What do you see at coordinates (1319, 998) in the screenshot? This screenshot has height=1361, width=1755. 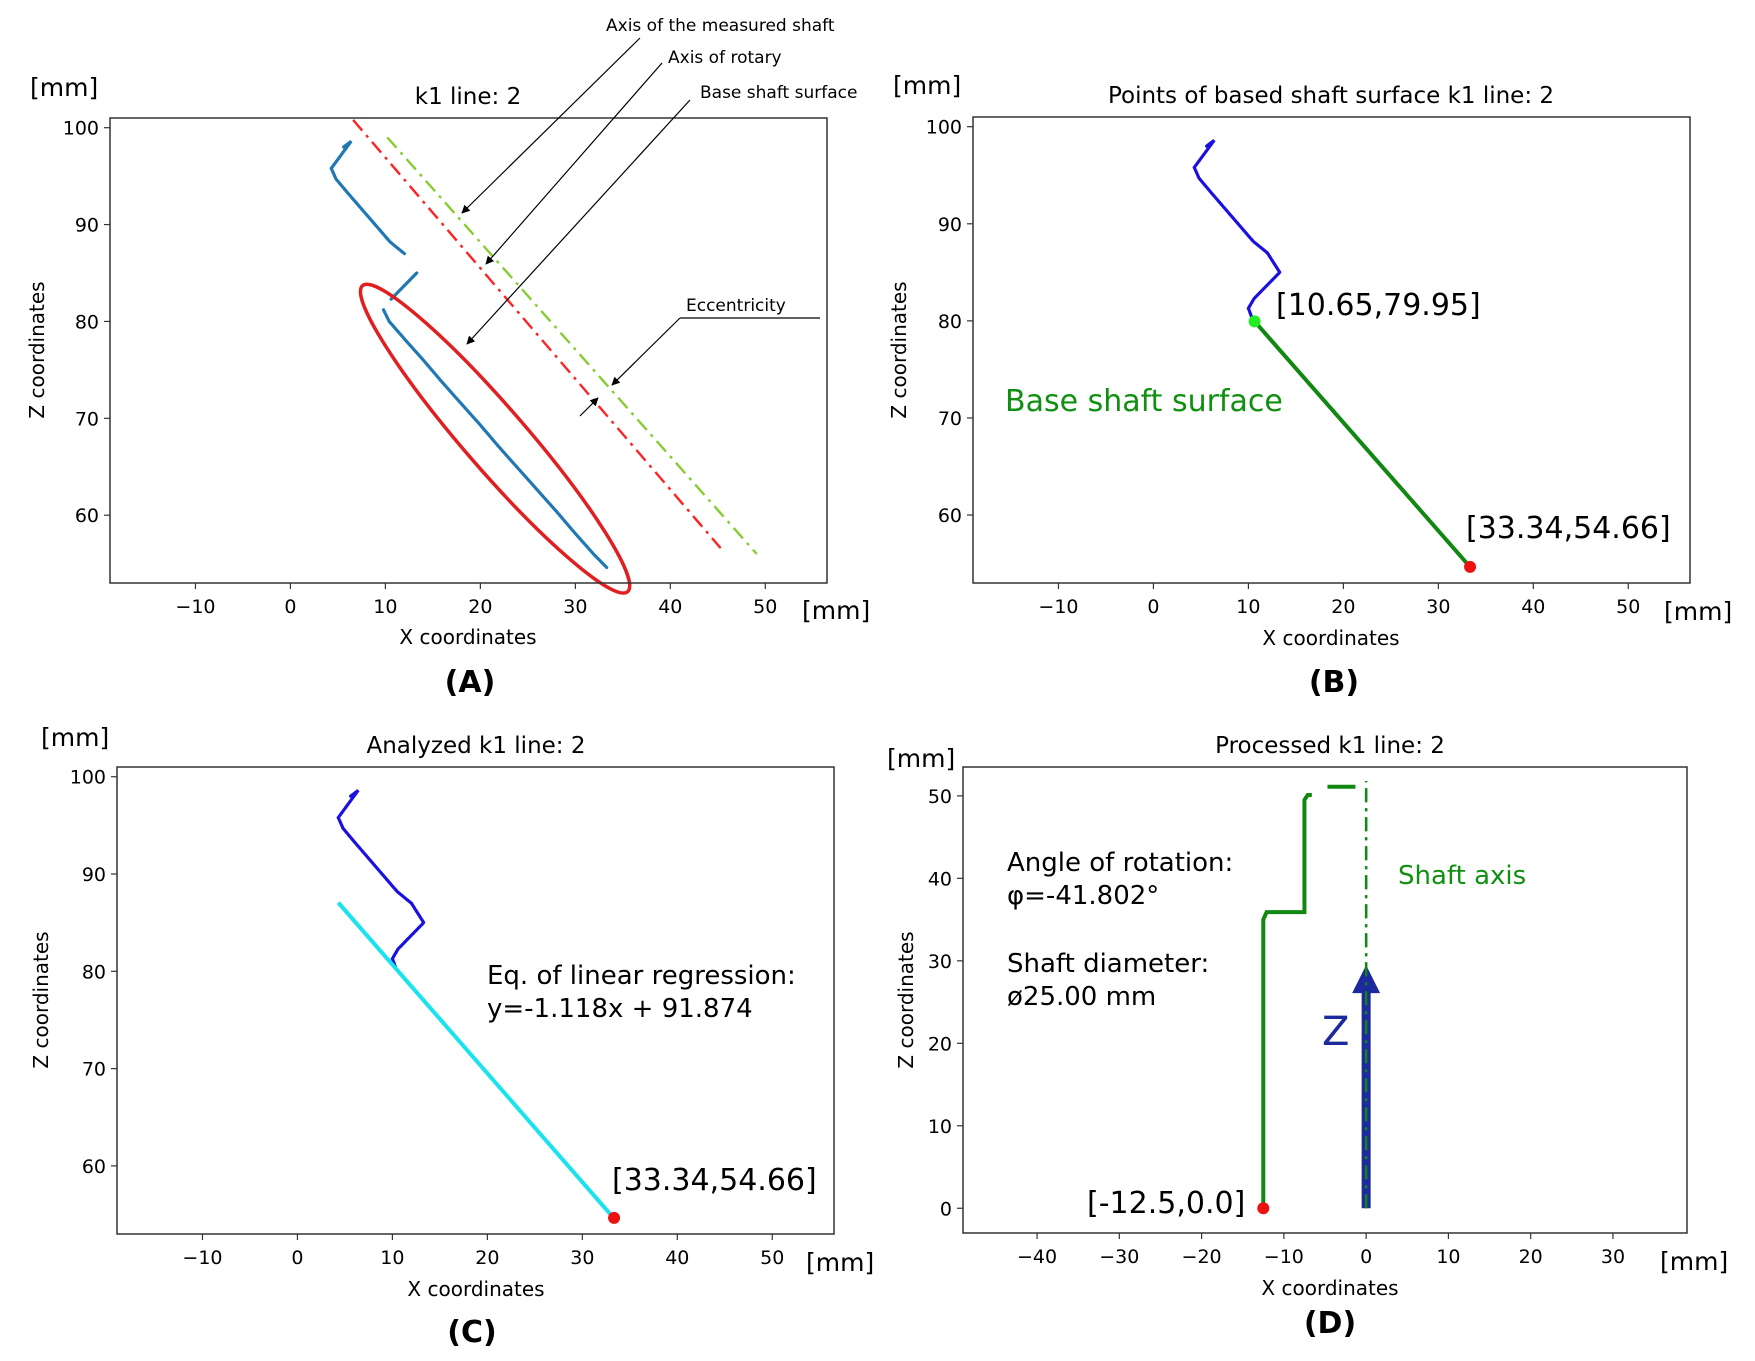 I see `panel-d-plot` at bounding box center [1319, 998].